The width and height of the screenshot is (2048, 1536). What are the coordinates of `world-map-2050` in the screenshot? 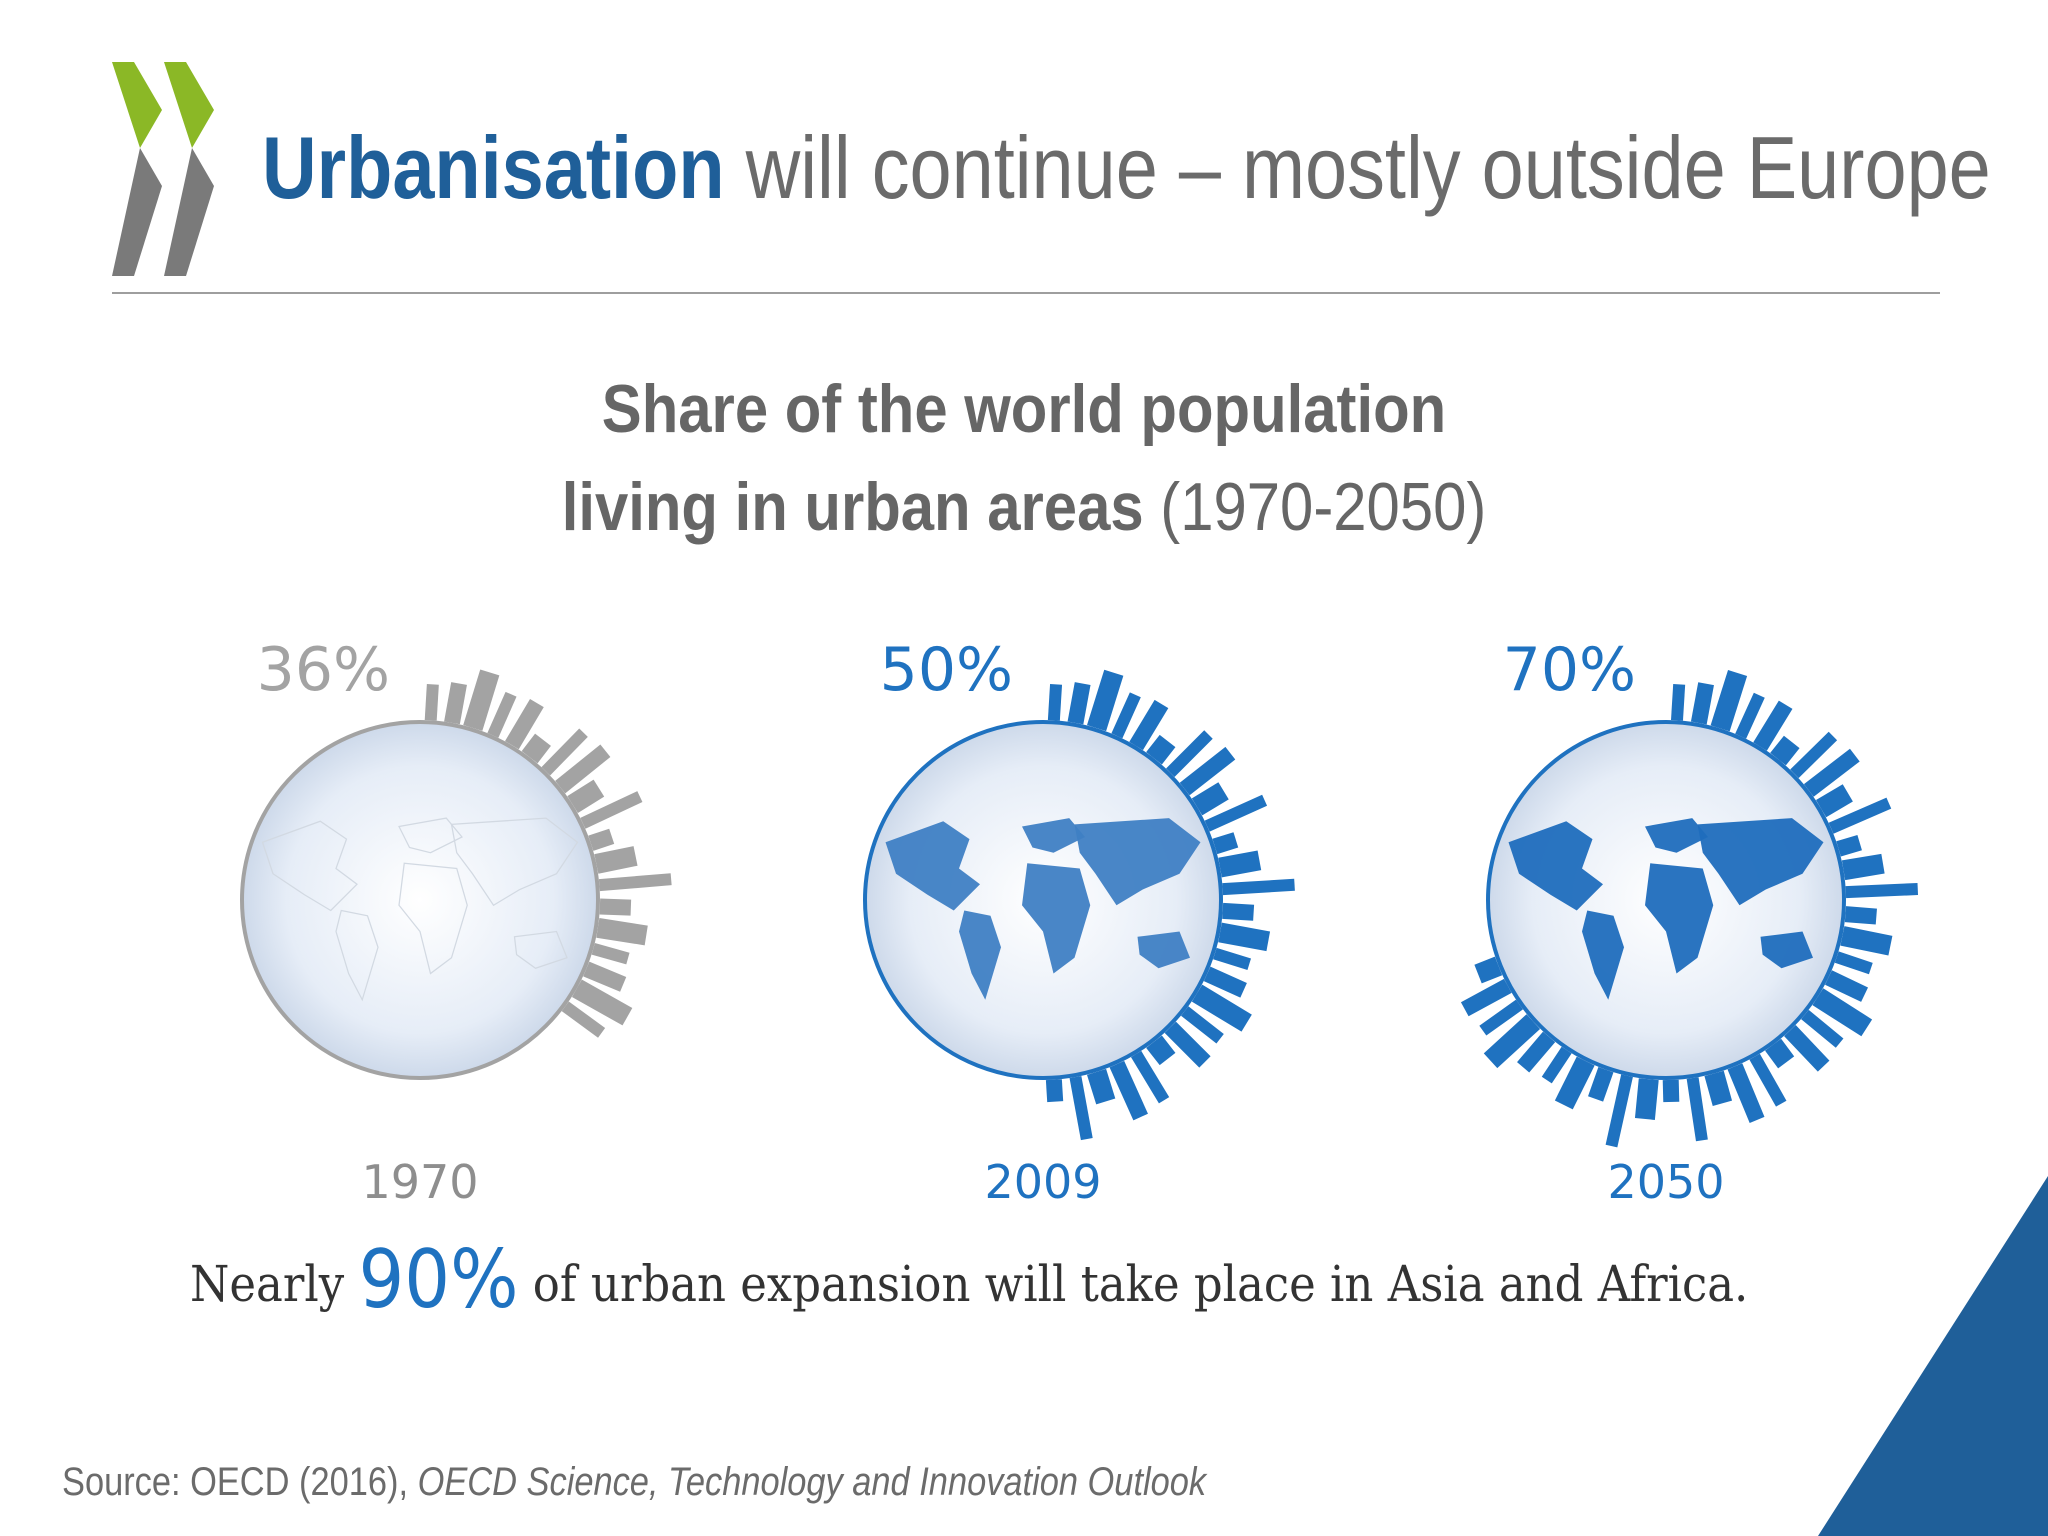 It's located at (1666, 909).